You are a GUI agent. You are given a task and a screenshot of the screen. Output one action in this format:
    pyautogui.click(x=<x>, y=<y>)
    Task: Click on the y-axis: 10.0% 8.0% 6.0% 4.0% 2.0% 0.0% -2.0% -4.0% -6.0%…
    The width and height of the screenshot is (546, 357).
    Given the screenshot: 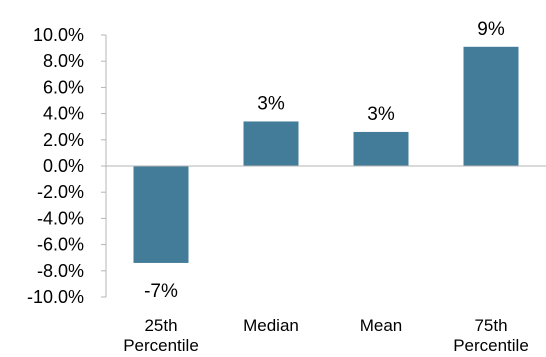 What is the action you would take?
    pyautogui.click(x=67, y=166)
    